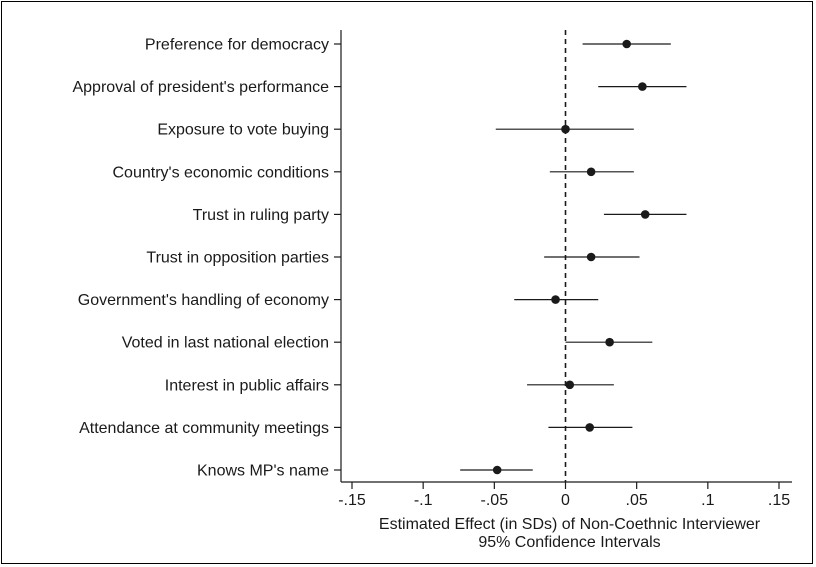  What do you see at coordinates (423, 500) in the screenshot?
I see `x-tick-label: -.1` at bounding box center [423, 500].